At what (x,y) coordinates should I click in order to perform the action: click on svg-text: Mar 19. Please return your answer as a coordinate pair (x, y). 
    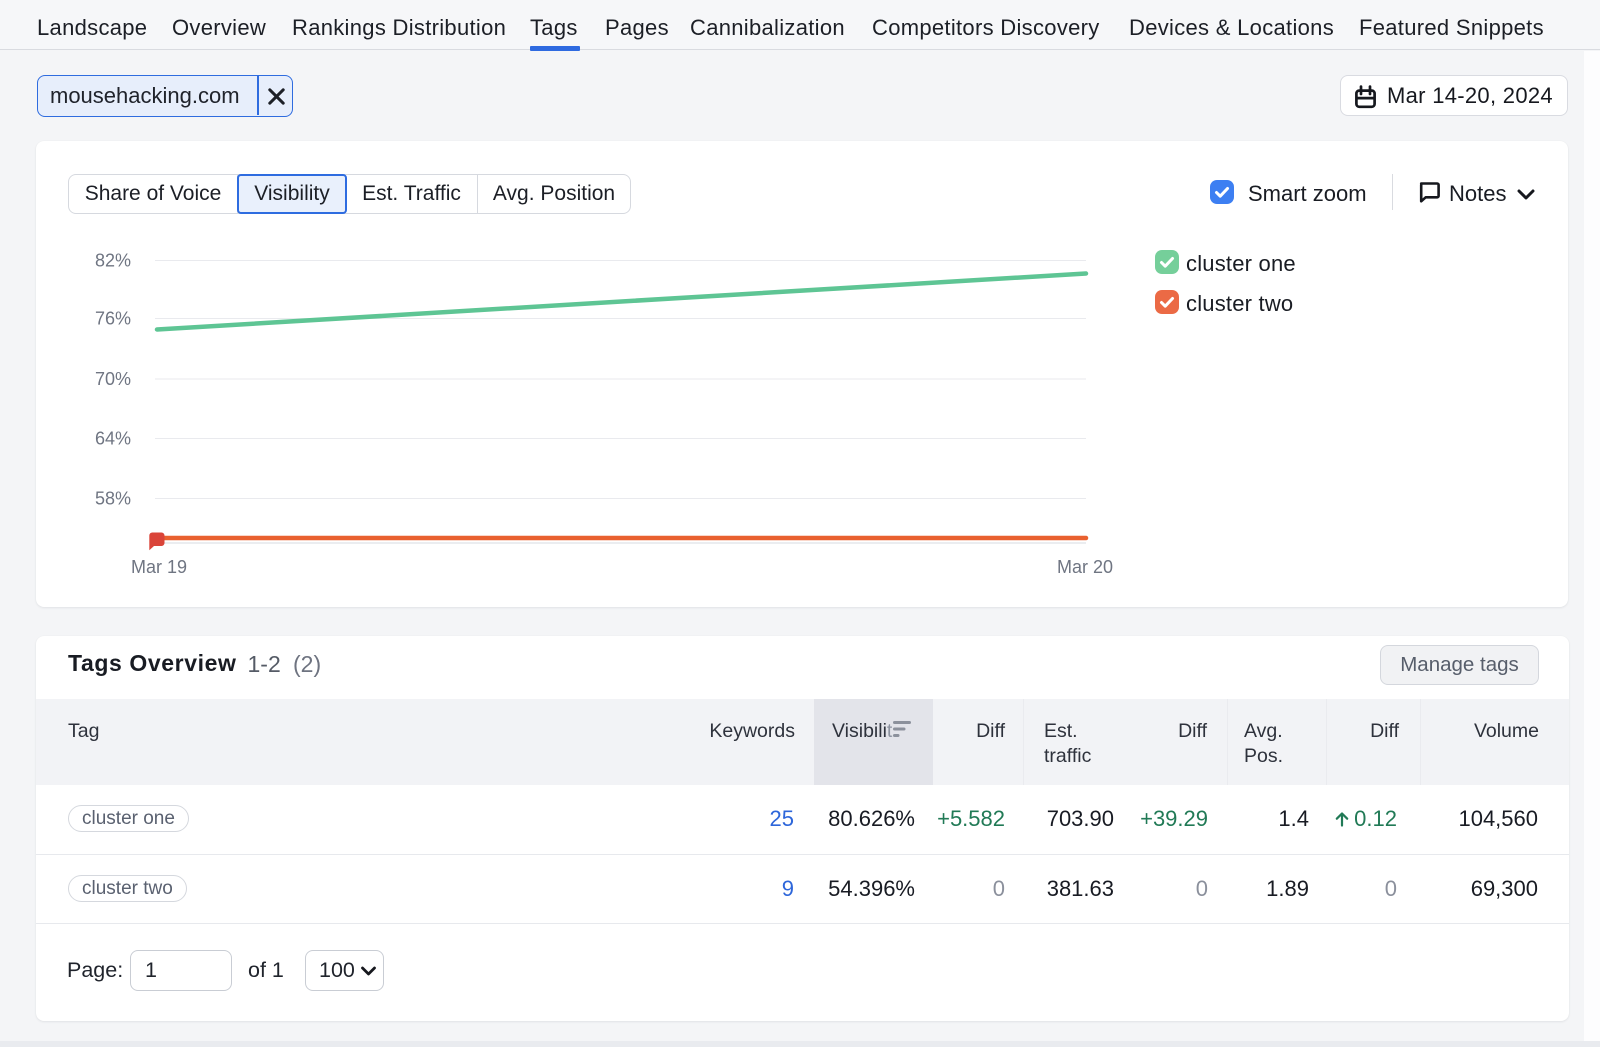
    Looking at the image, I should click on (159, 567).